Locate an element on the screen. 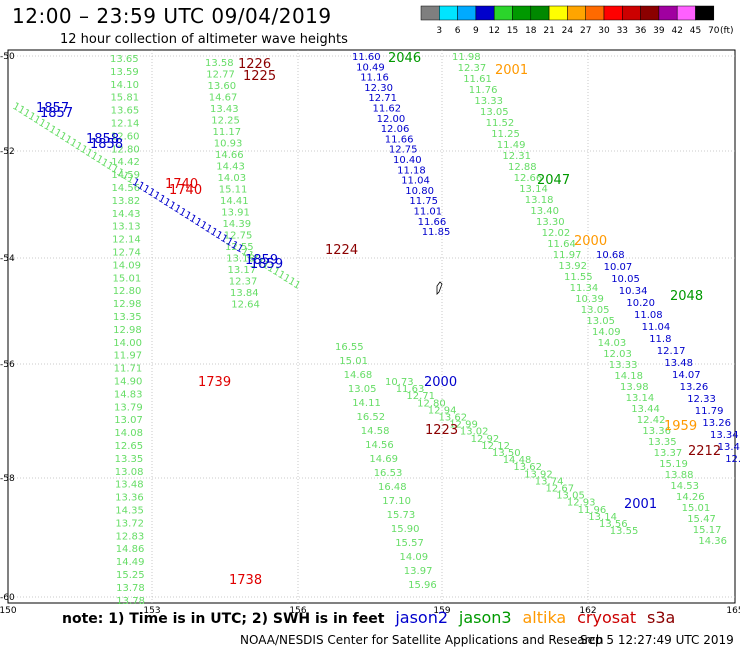 The height and width of the screenshot is (650, 740). swh-value: 13.35 is located at coordinates (662, 442).